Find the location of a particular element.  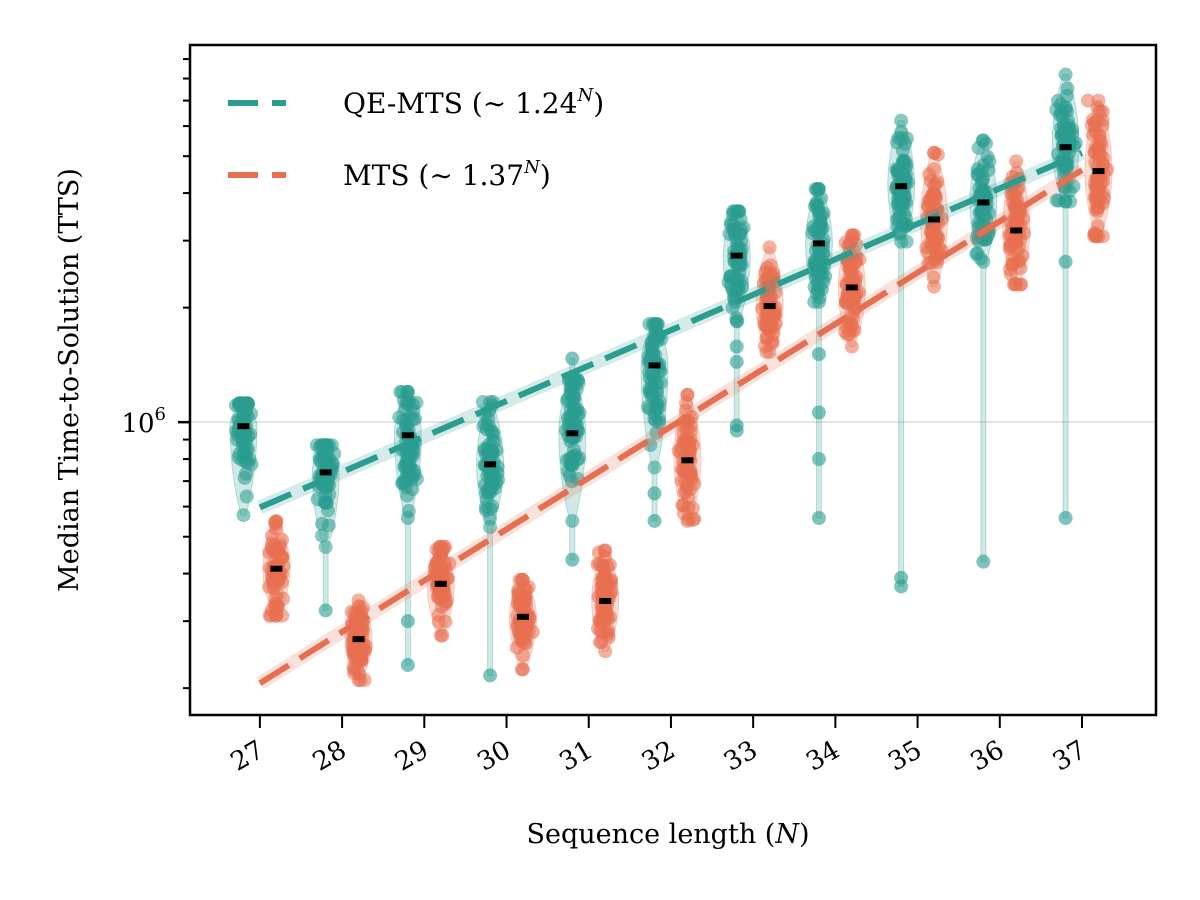

legend-entry-qe-mts: QE-MTS (∼ 1.24N) is located at coordinates (416, 102).